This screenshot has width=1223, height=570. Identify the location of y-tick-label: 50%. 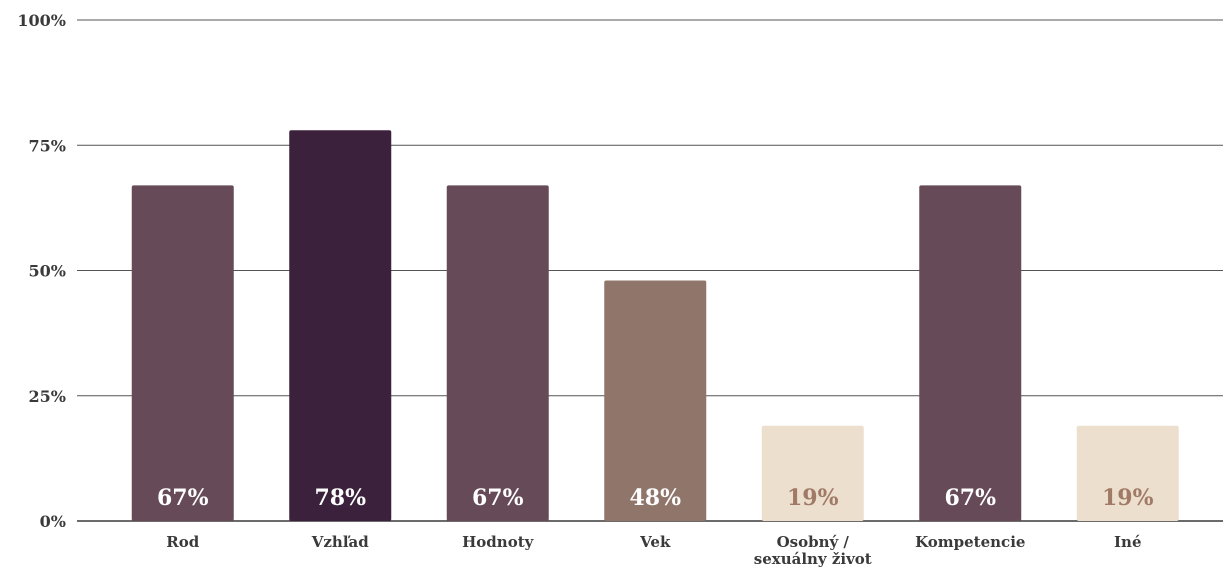
(47, 271).